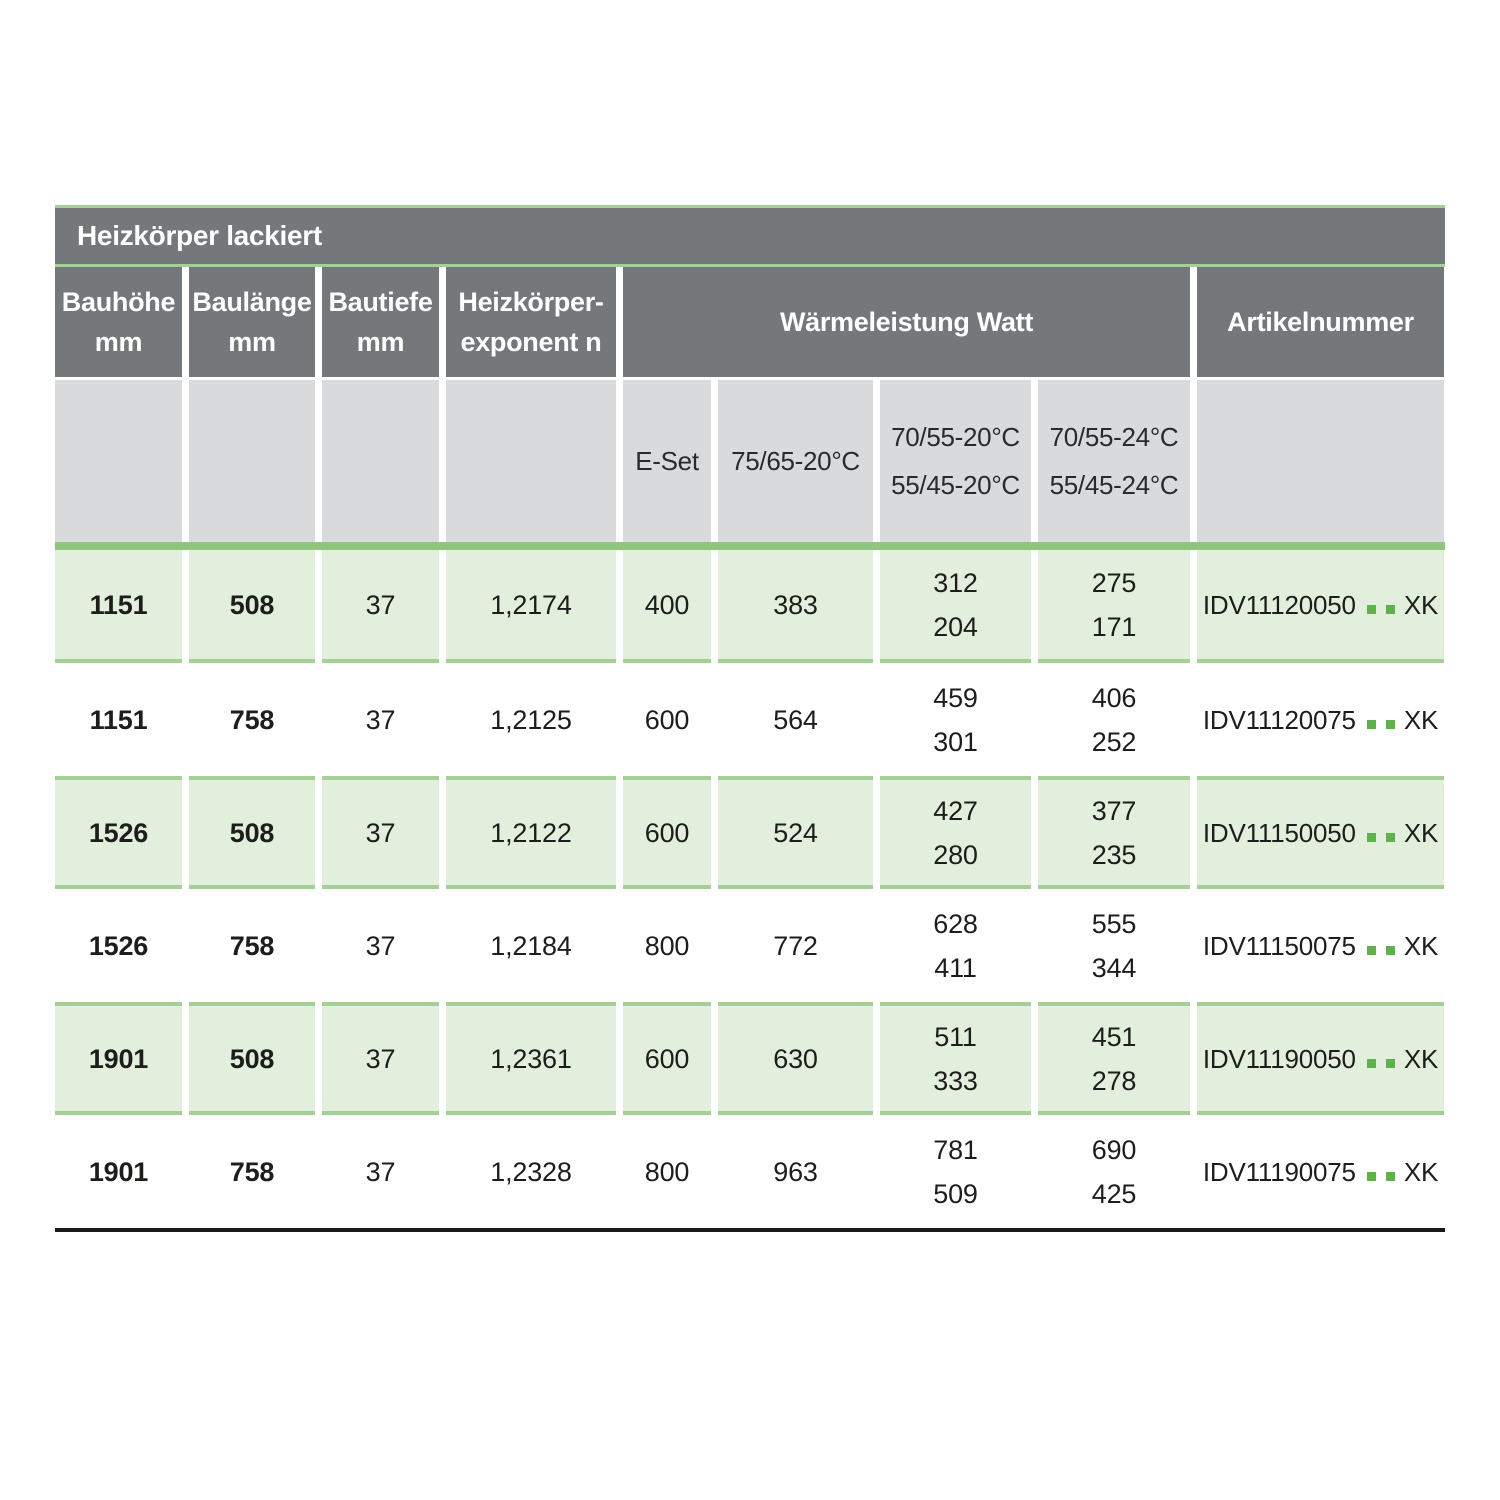 This screenshot has width=1500, height=1500. Describe the element at coordinates (1114, 967) in the screenshot. I see `watt-line: 344` at that location.